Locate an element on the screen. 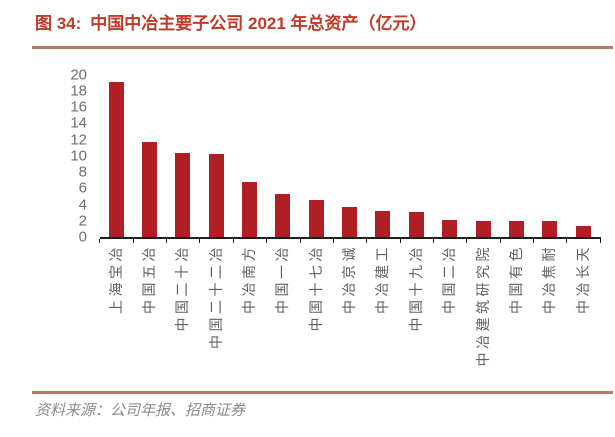 The height and width of the screenshot is (437, 615). y-axis-tick-label: 4 is located at coordinates (82, 205).